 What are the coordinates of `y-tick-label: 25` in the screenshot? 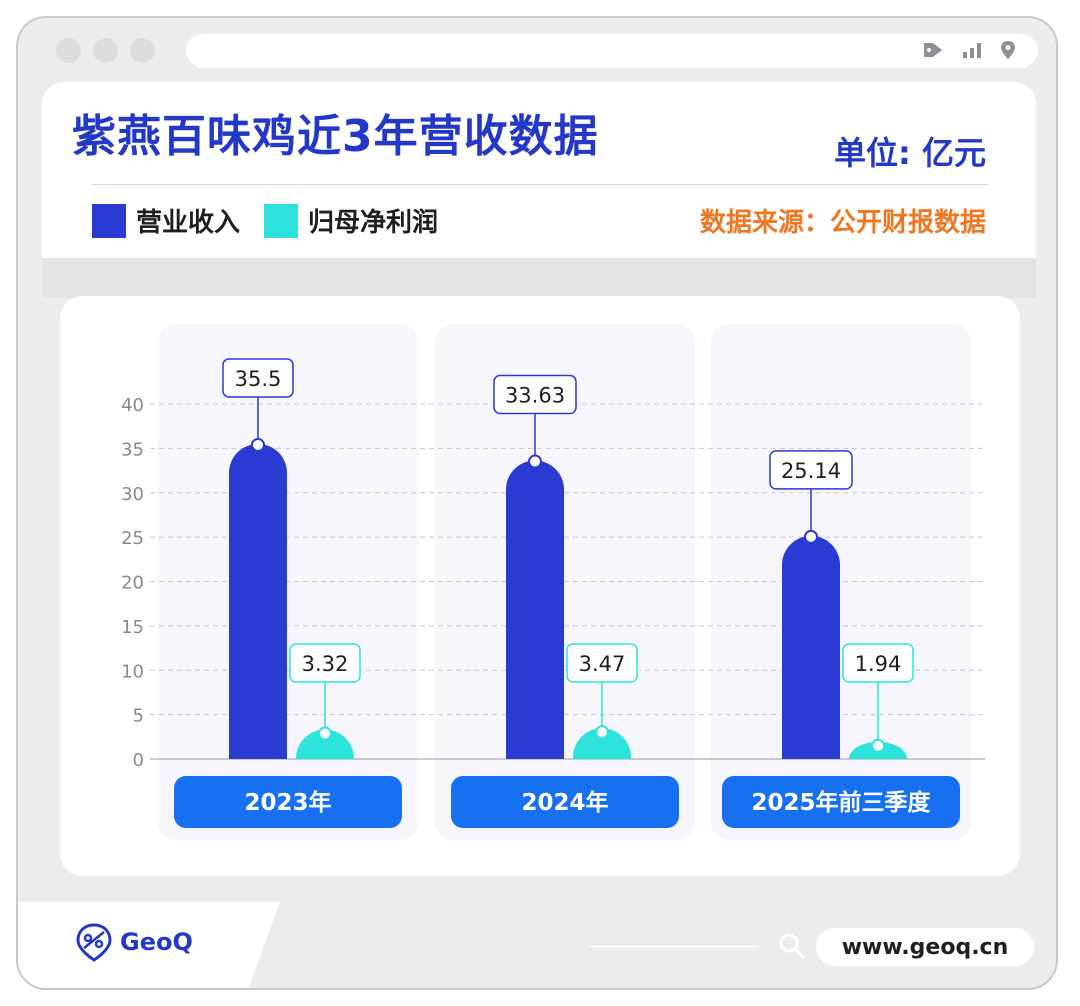 It's located at (132, 538).